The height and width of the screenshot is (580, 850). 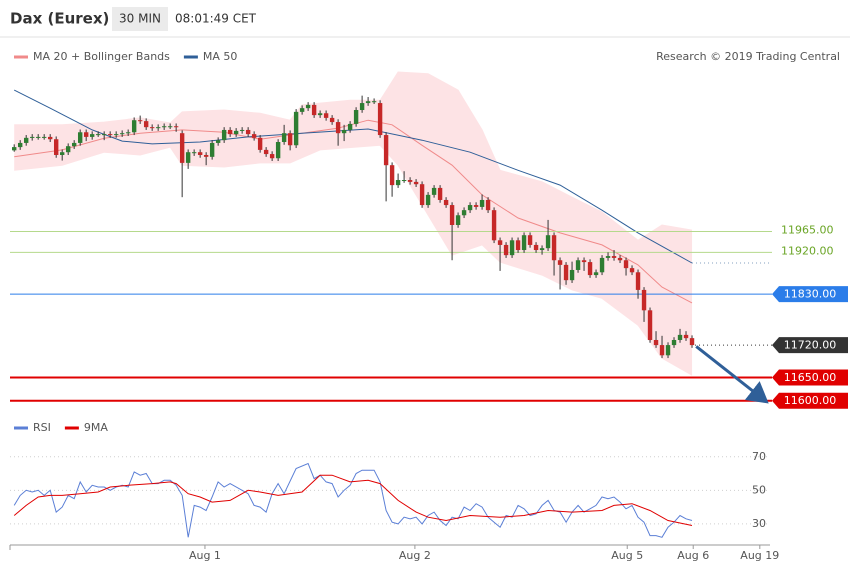 I want to click on y-tick-label: 70, so click(x=759, y=456).